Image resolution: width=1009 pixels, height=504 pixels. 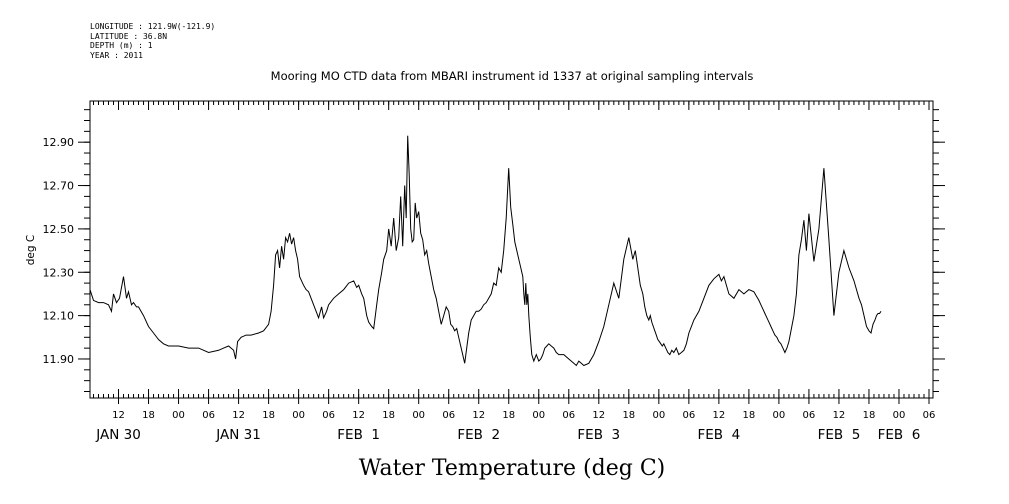 I want to click on y-axis-label: deg C, so click(x=31, y=250).